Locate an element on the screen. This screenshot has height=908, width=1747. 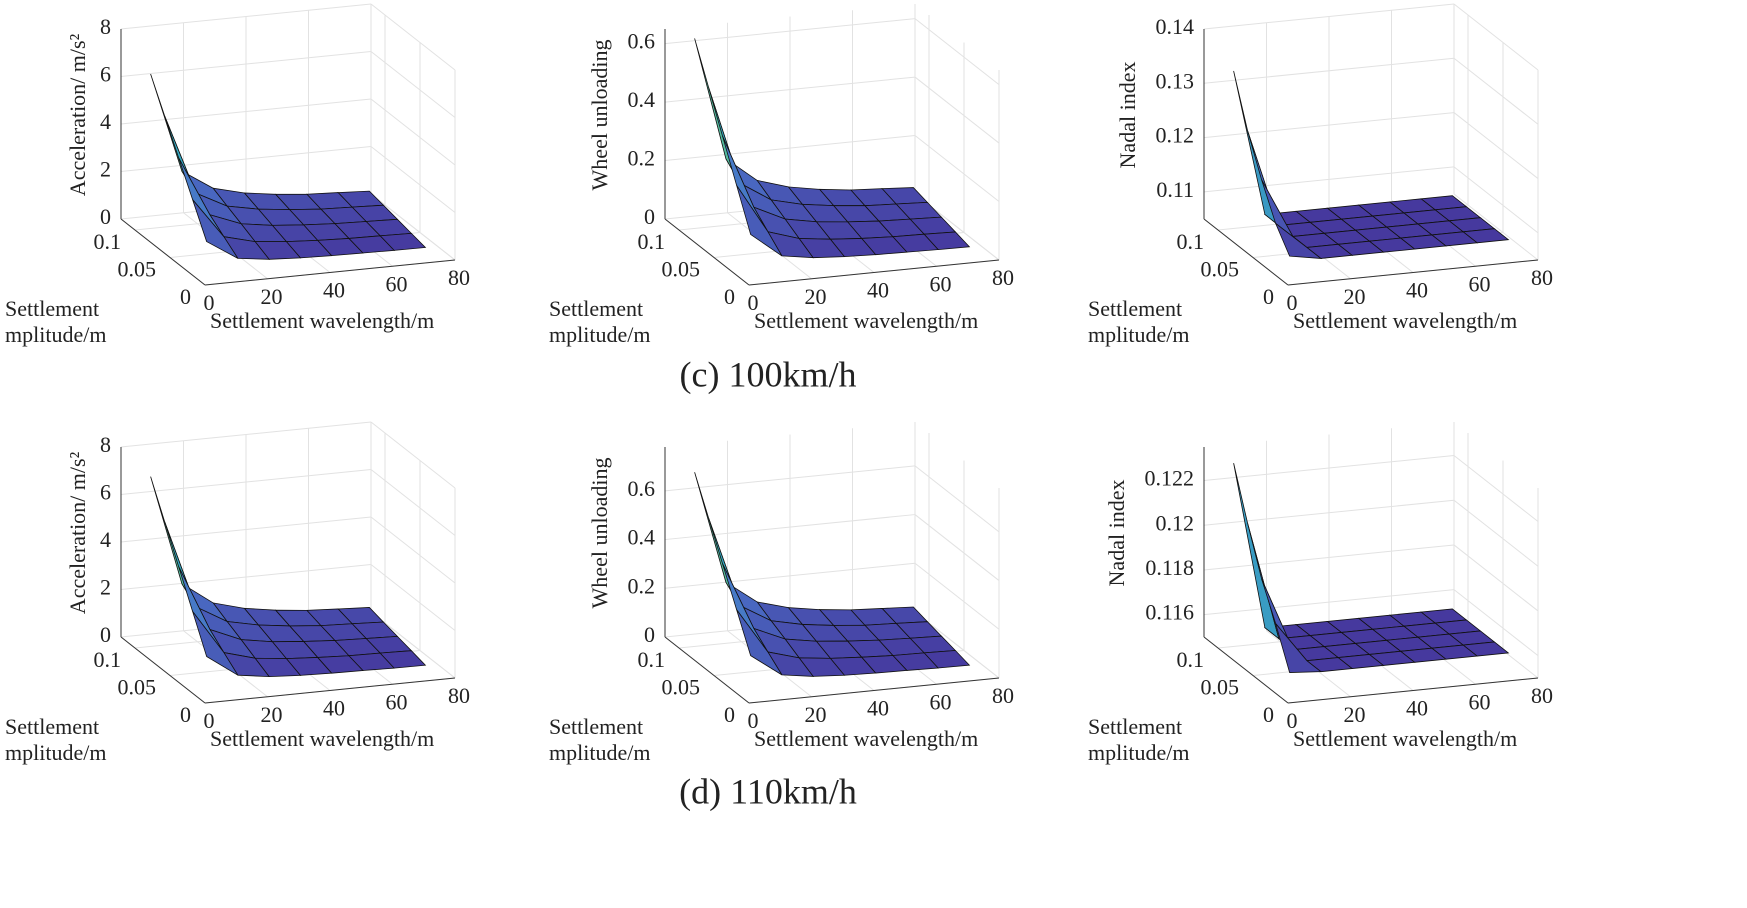
z-tick-label: 0.116 is located at coordinates (1169, 612).